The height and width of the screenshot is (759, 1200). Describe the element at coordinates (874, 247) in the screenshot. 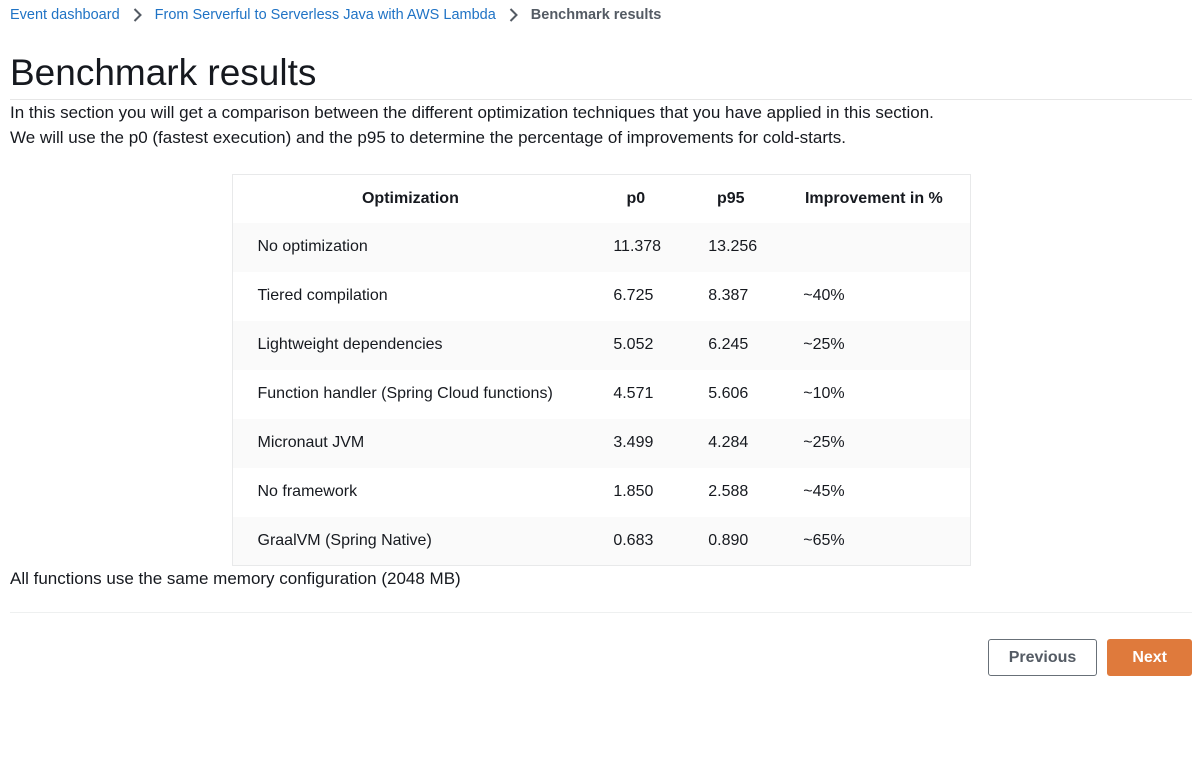

I see `improvement-cell` at that location.